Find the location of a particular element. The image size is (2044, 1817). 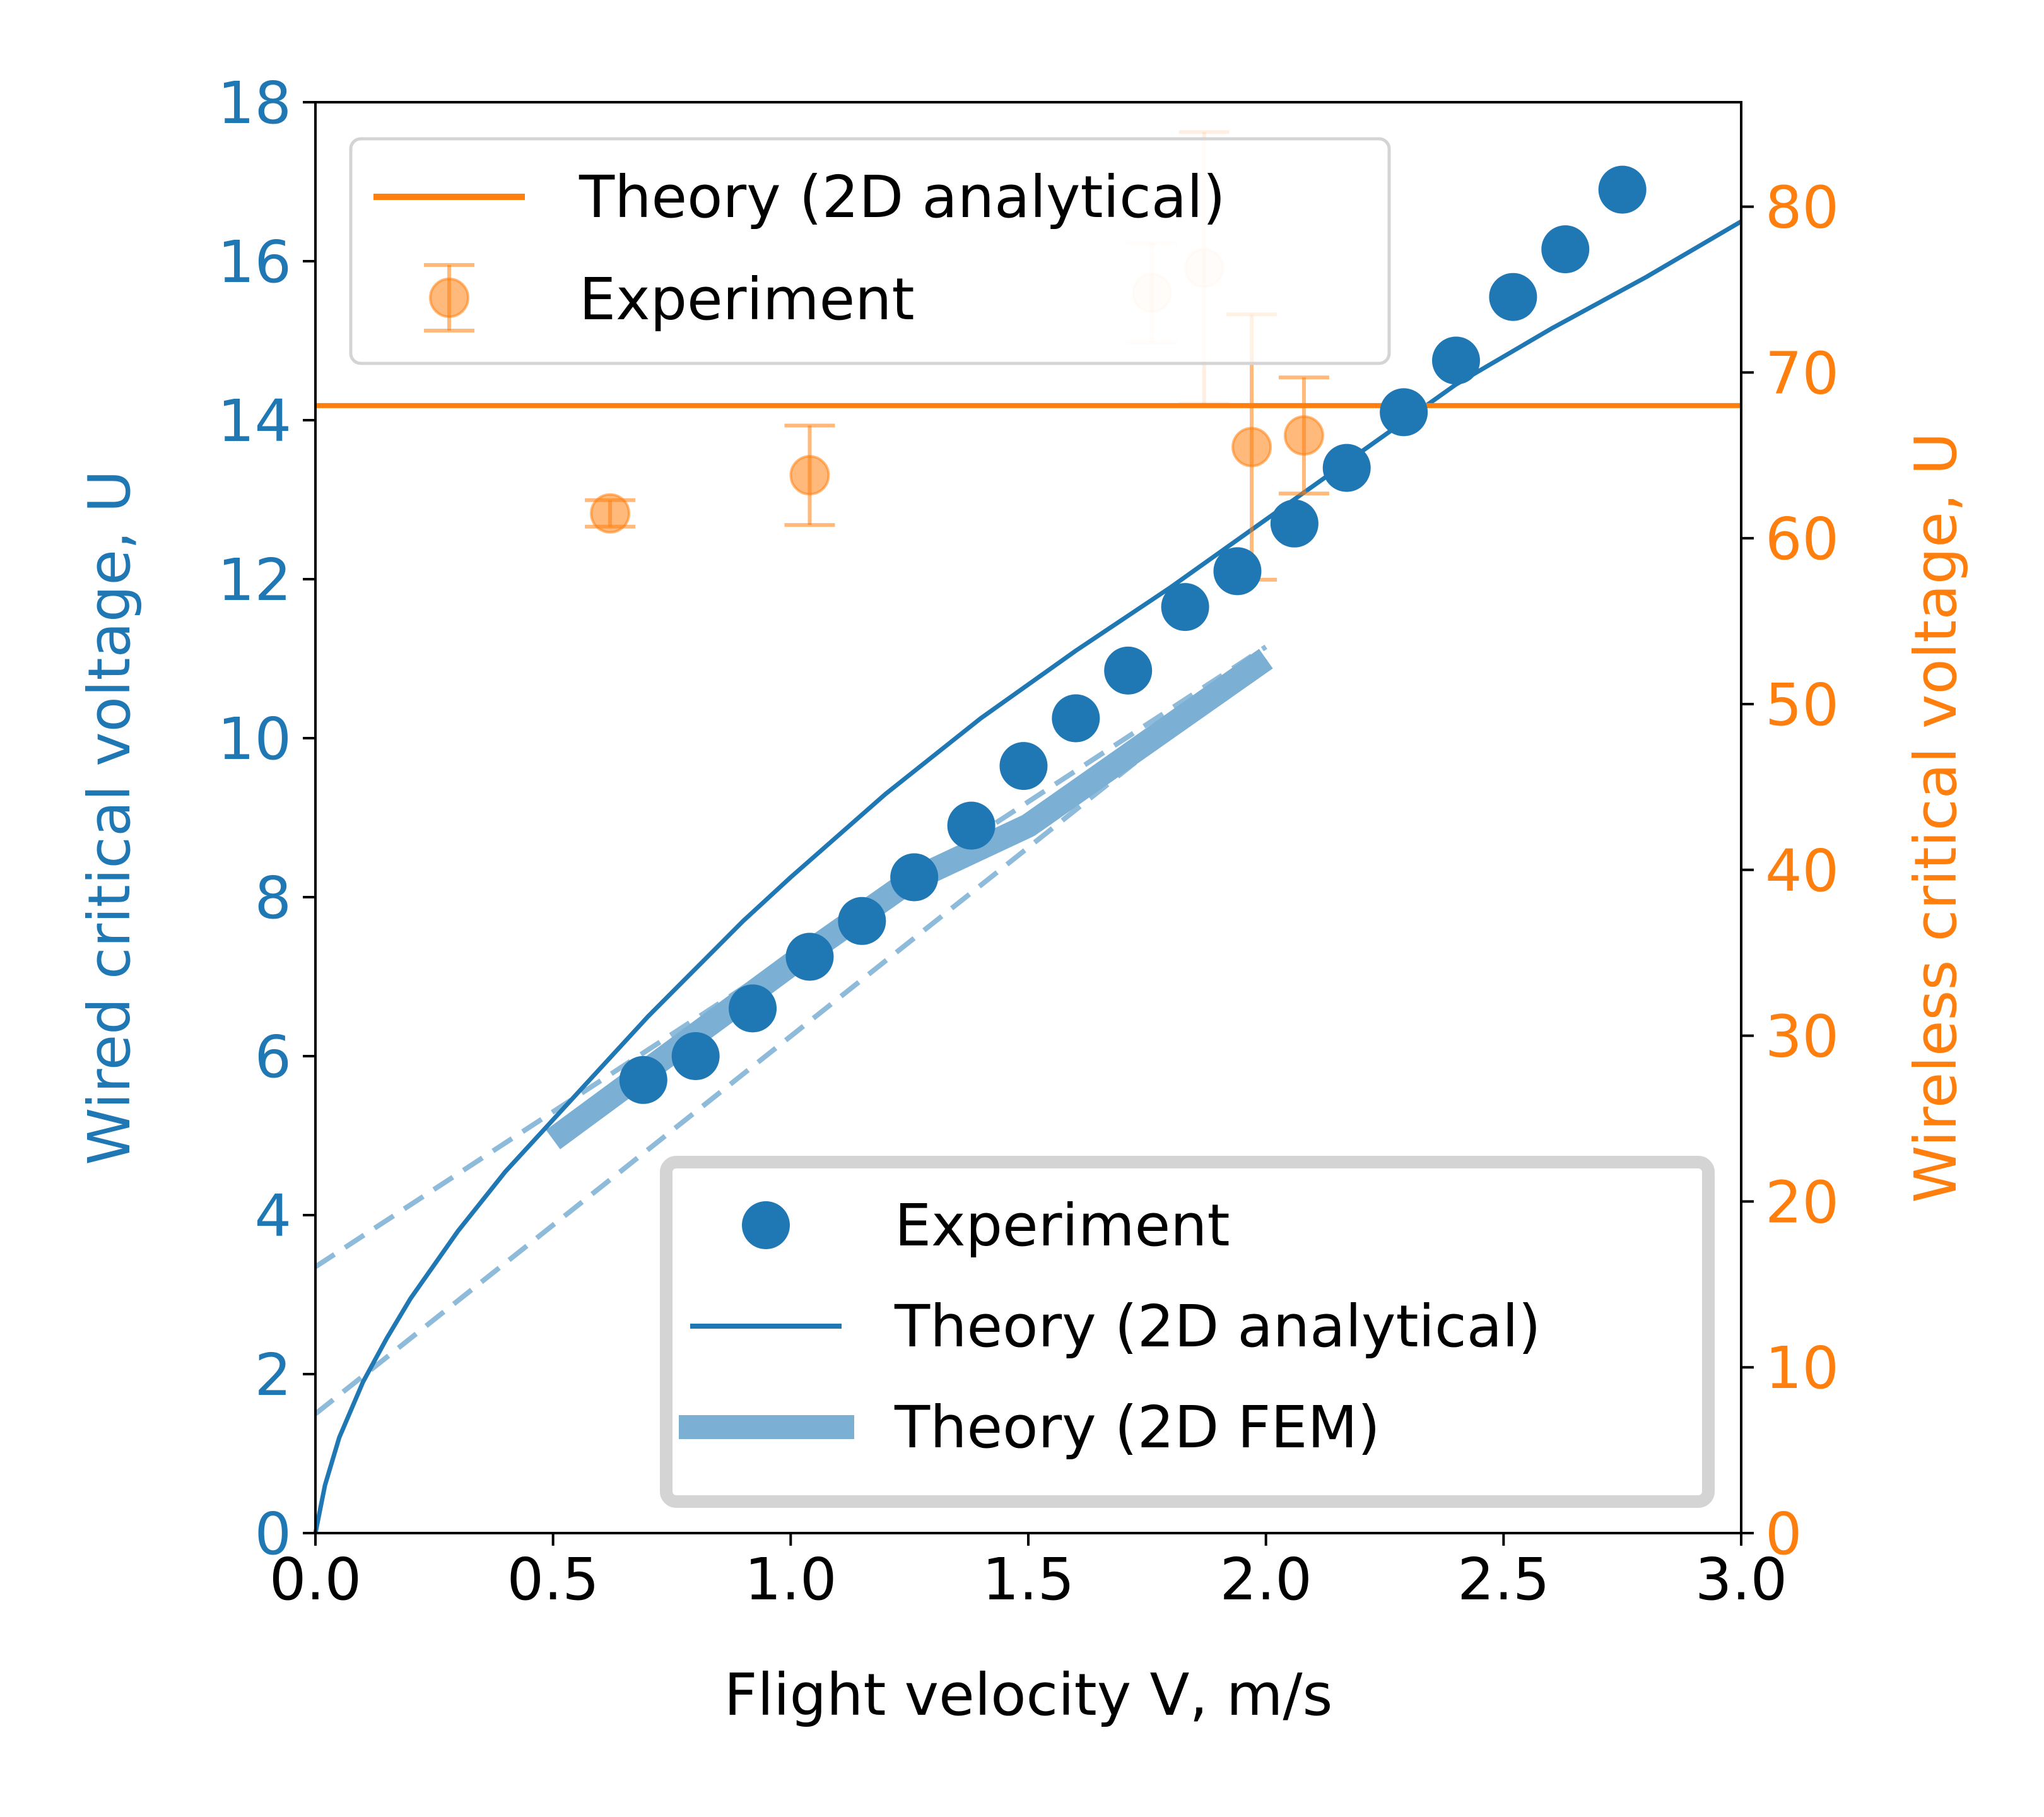

legend-wired-marker is located at coordinates (766, 1225).